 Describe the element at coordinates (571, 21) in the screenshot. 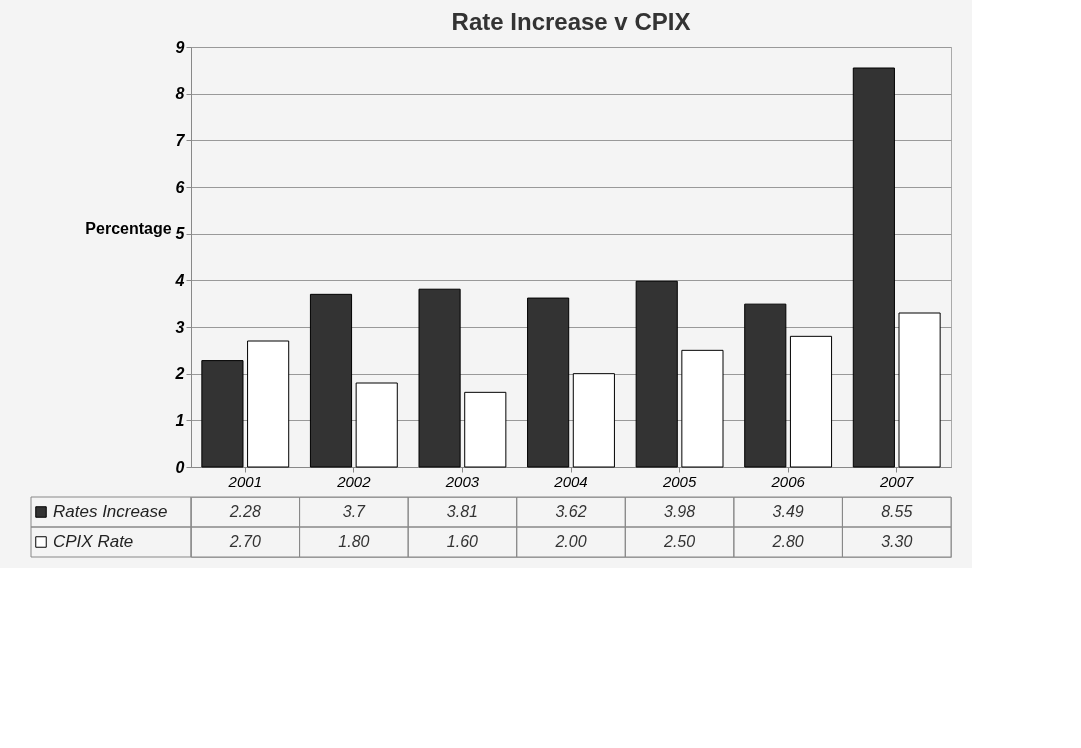

I see `chart-title: Rate Increase v CPIX` at that location.